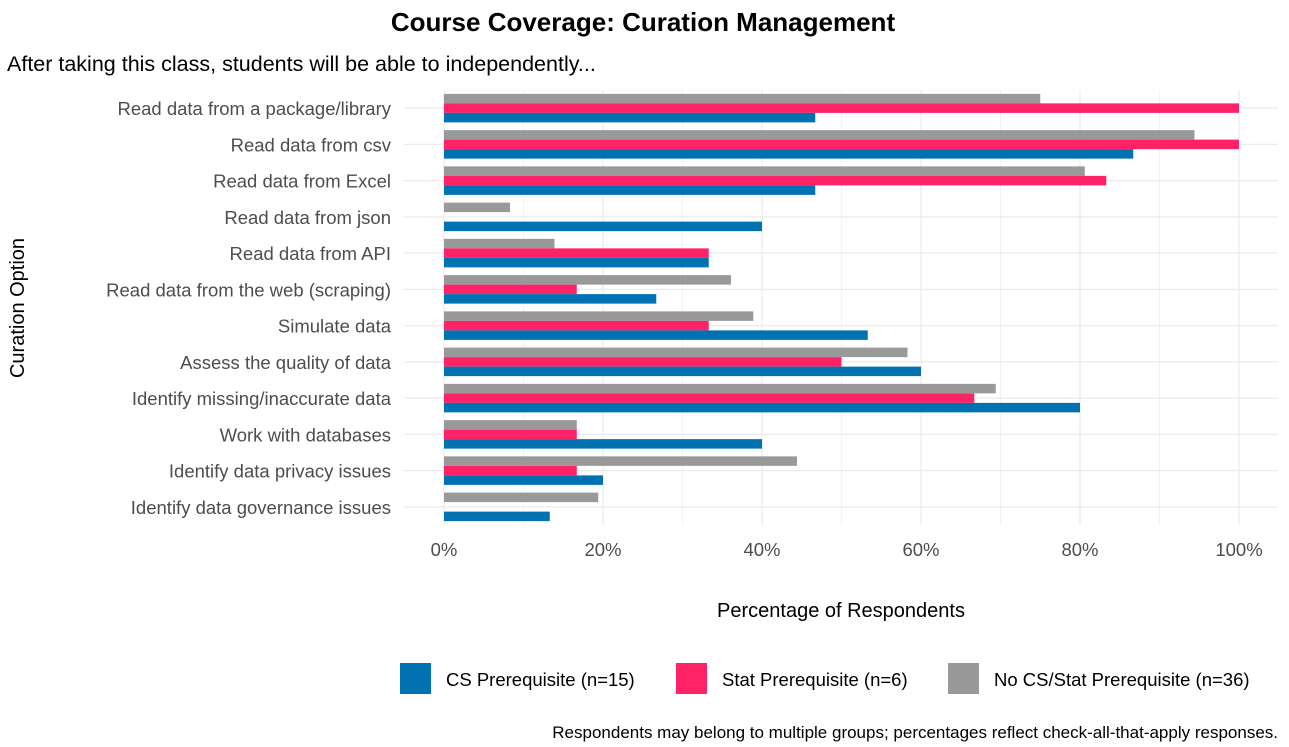 The width and height of the screenshot is (1289, 747). What do you see at coordinates (920, 549) in the screenshot?
I see `x-tick-label: 60%` at bounding box center [920, 549].